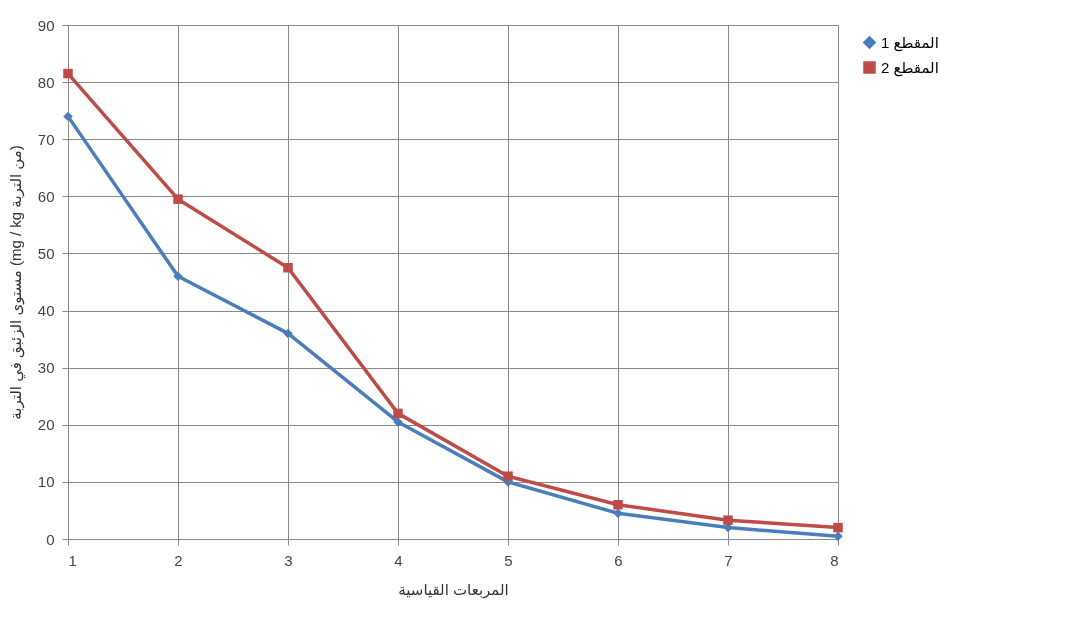  I want to click on x-tick-label: 7, so click(728, 560).